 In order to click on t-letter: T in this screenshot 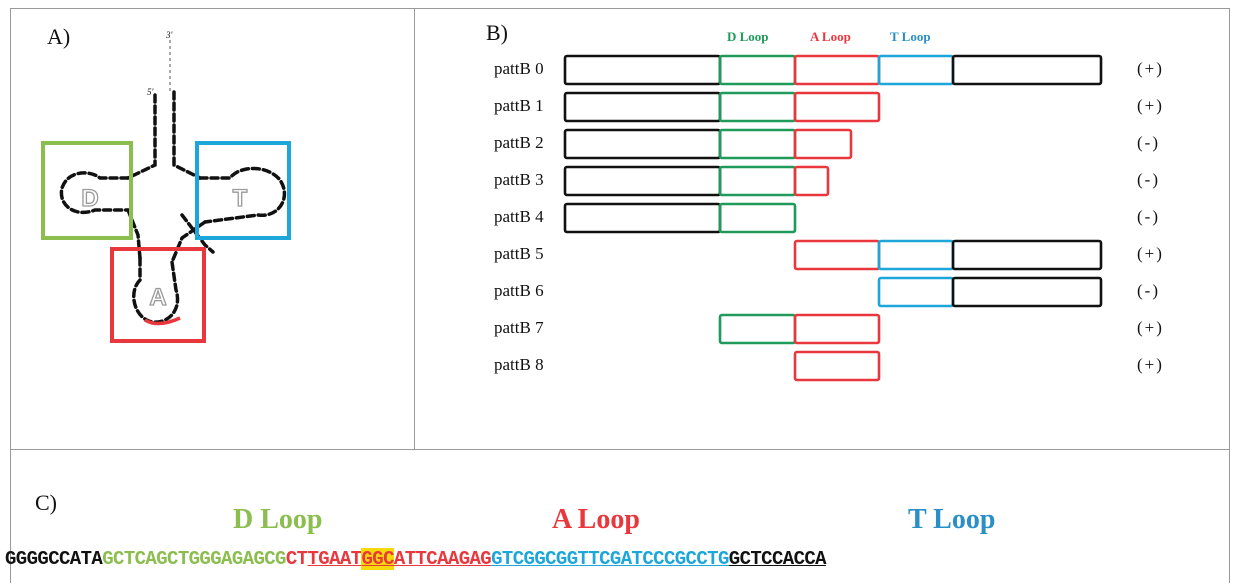, I will do `click(240, 198)`.